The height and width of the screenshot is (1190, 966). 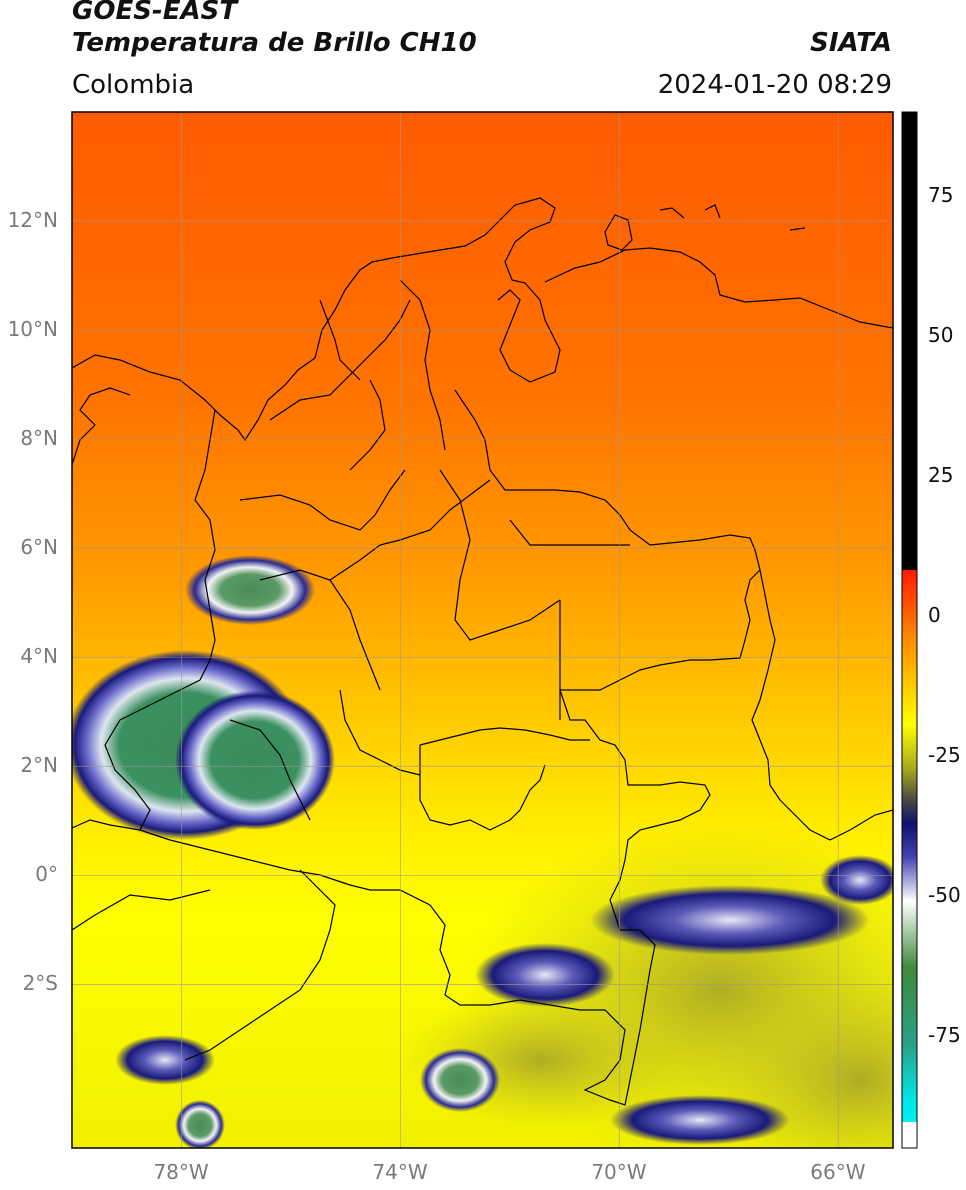 What do you see at coordinates (39, 656) in the screenshot?
I see `lat-tick-label: 4°N` at bounding box center [39, 656].